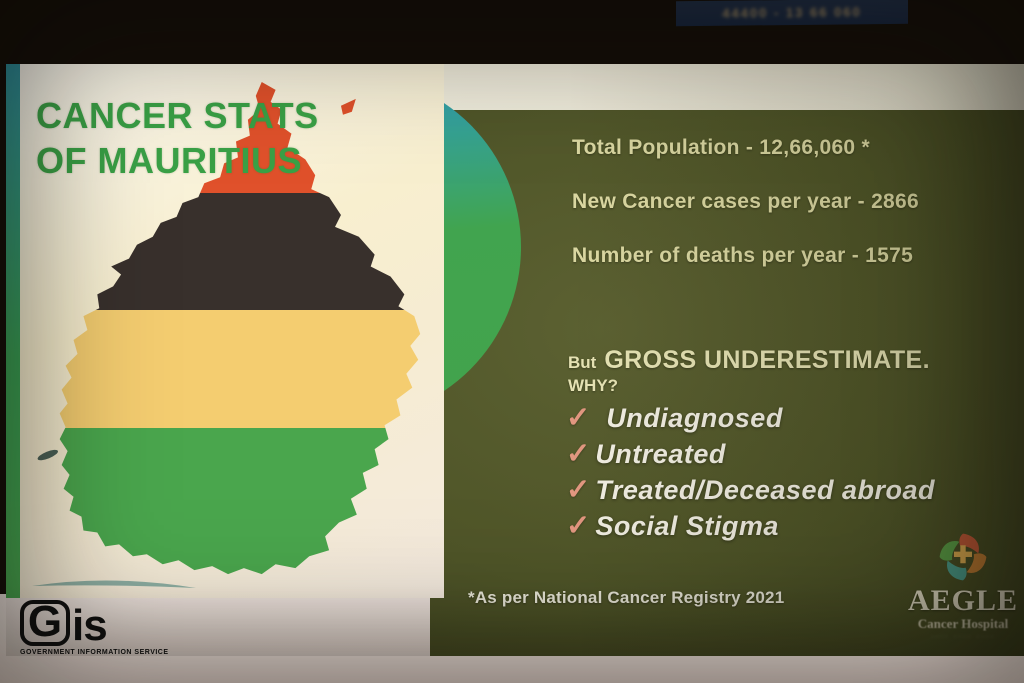 The width and height of the screenshot is (1024, 683). What do you see at coordinates (660, 454) in the screenshot?
I see `reason-label: Untreated` at bounding box center [660, 454].